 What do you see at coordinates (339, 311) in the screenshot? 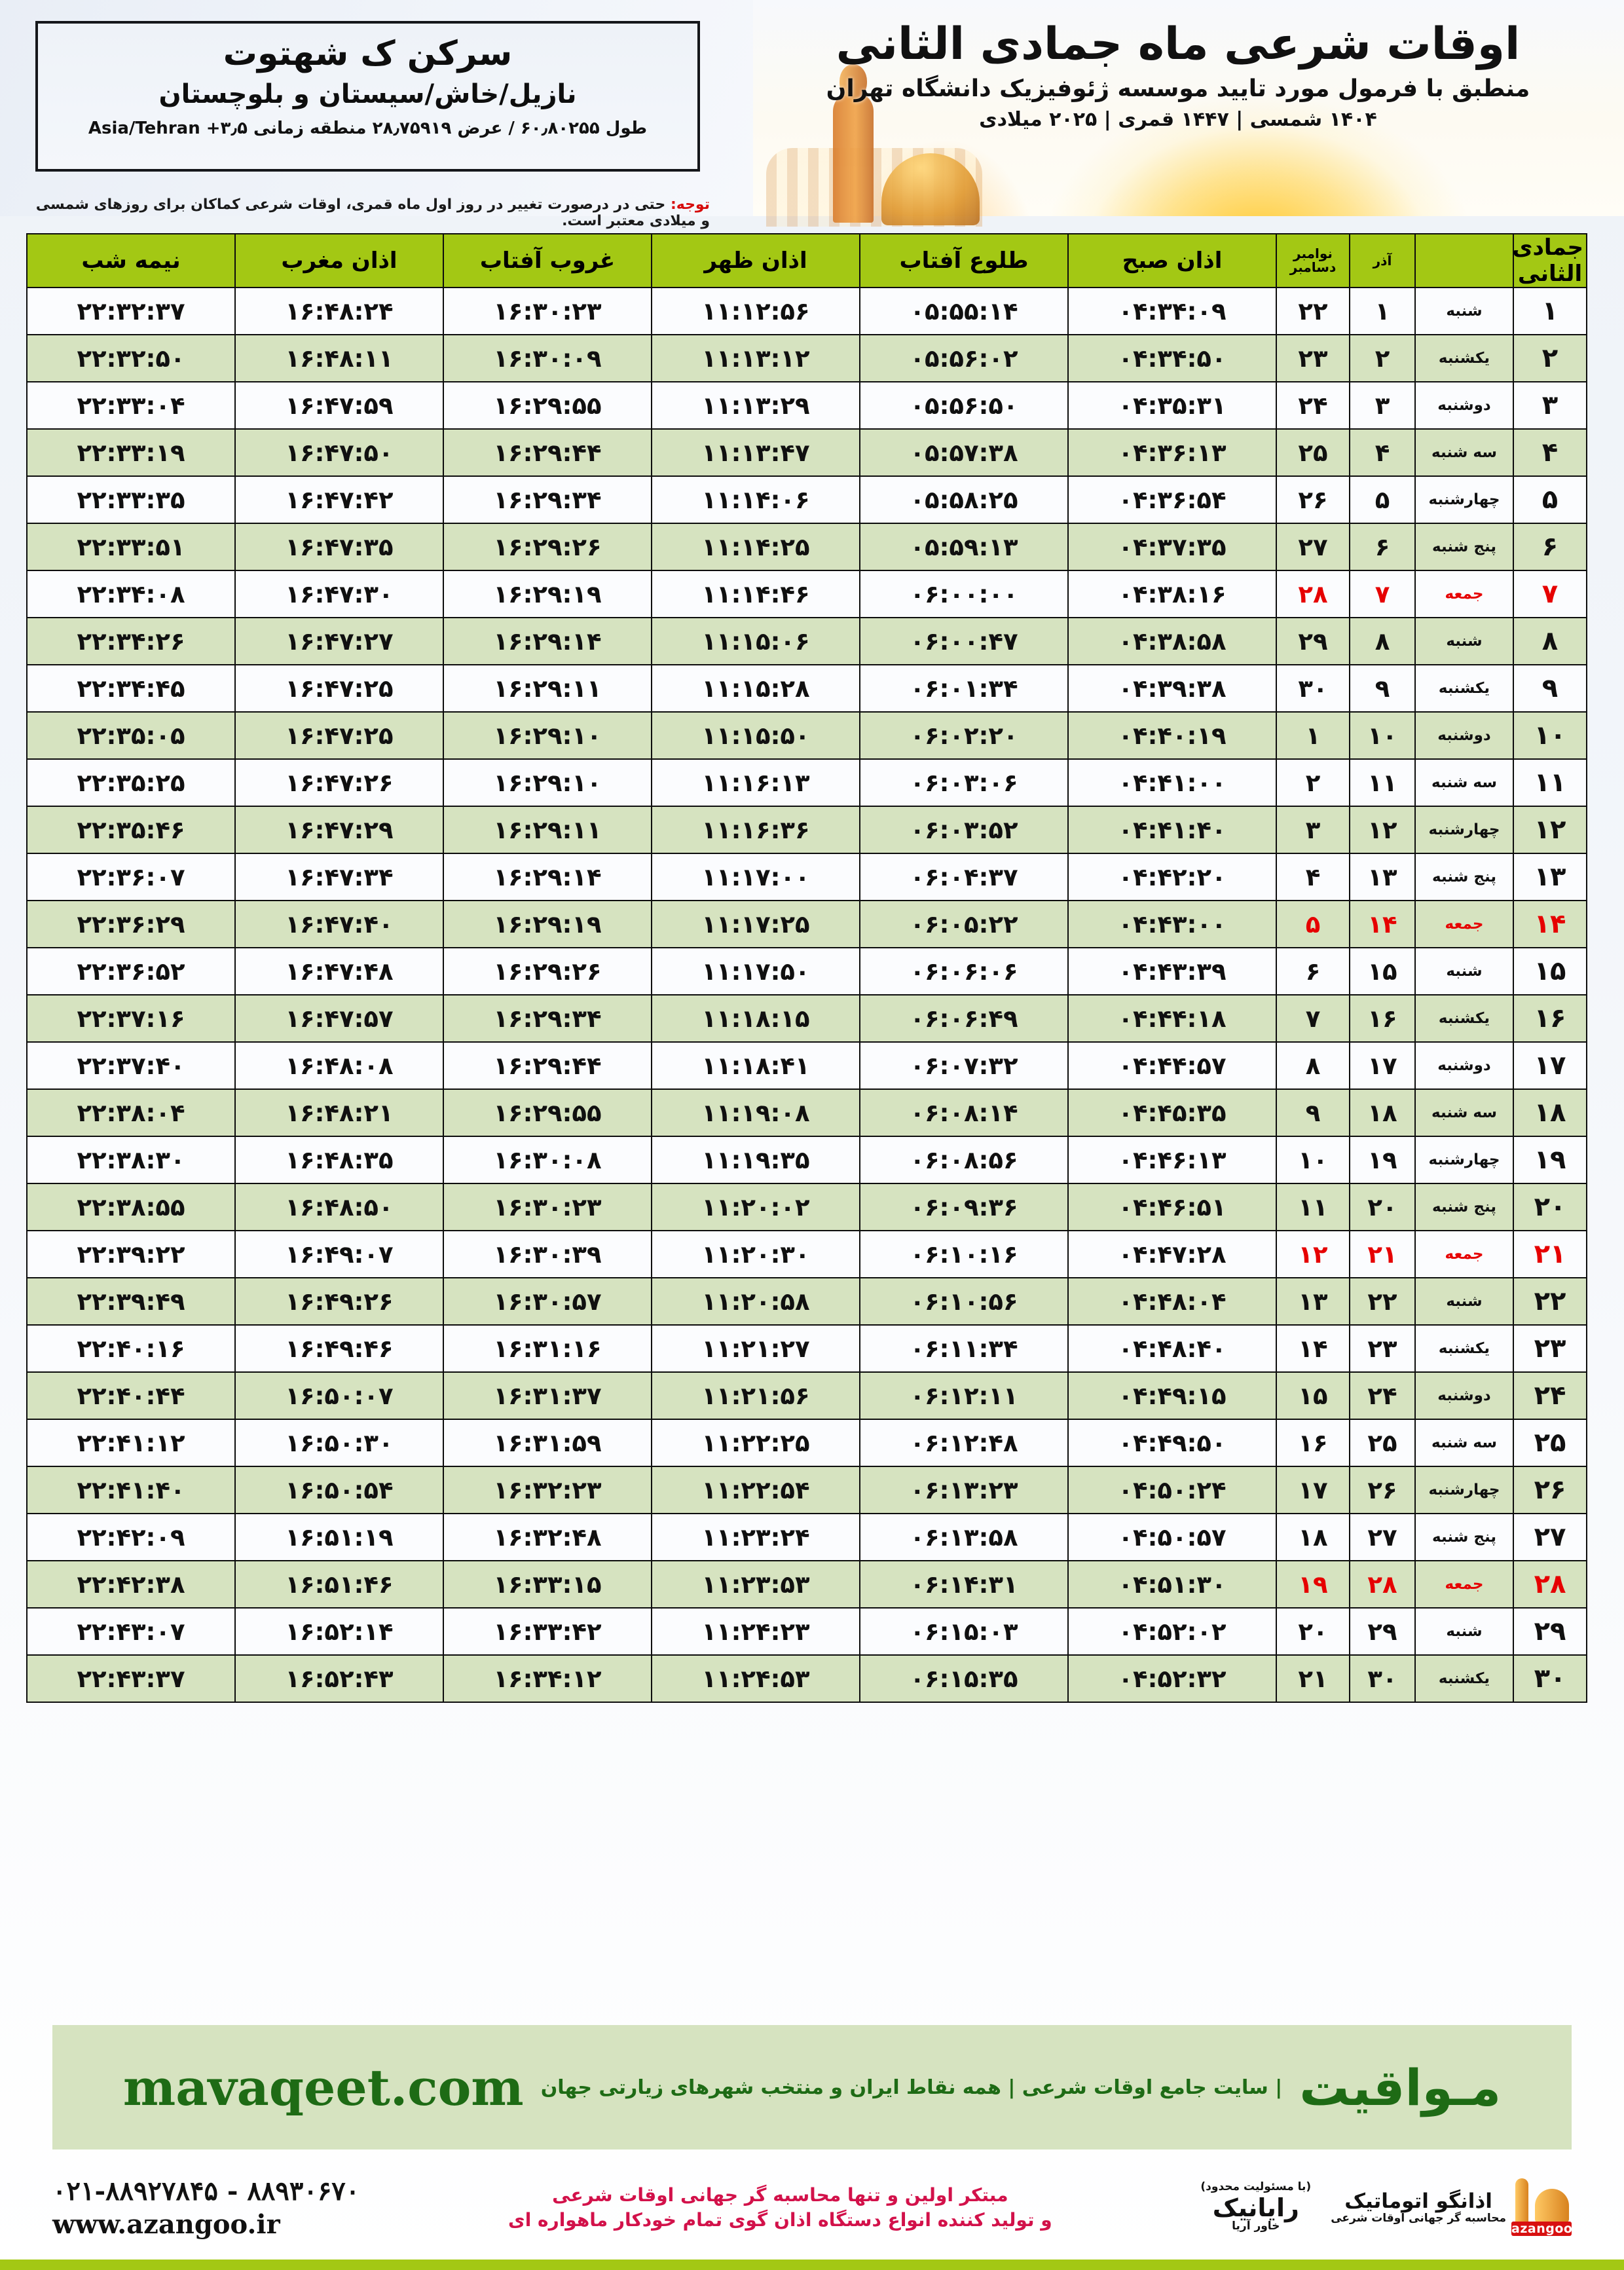
I see `cell-maghrib: ۱۶:۴۸:۲۴` at bounding box center [339, 311].